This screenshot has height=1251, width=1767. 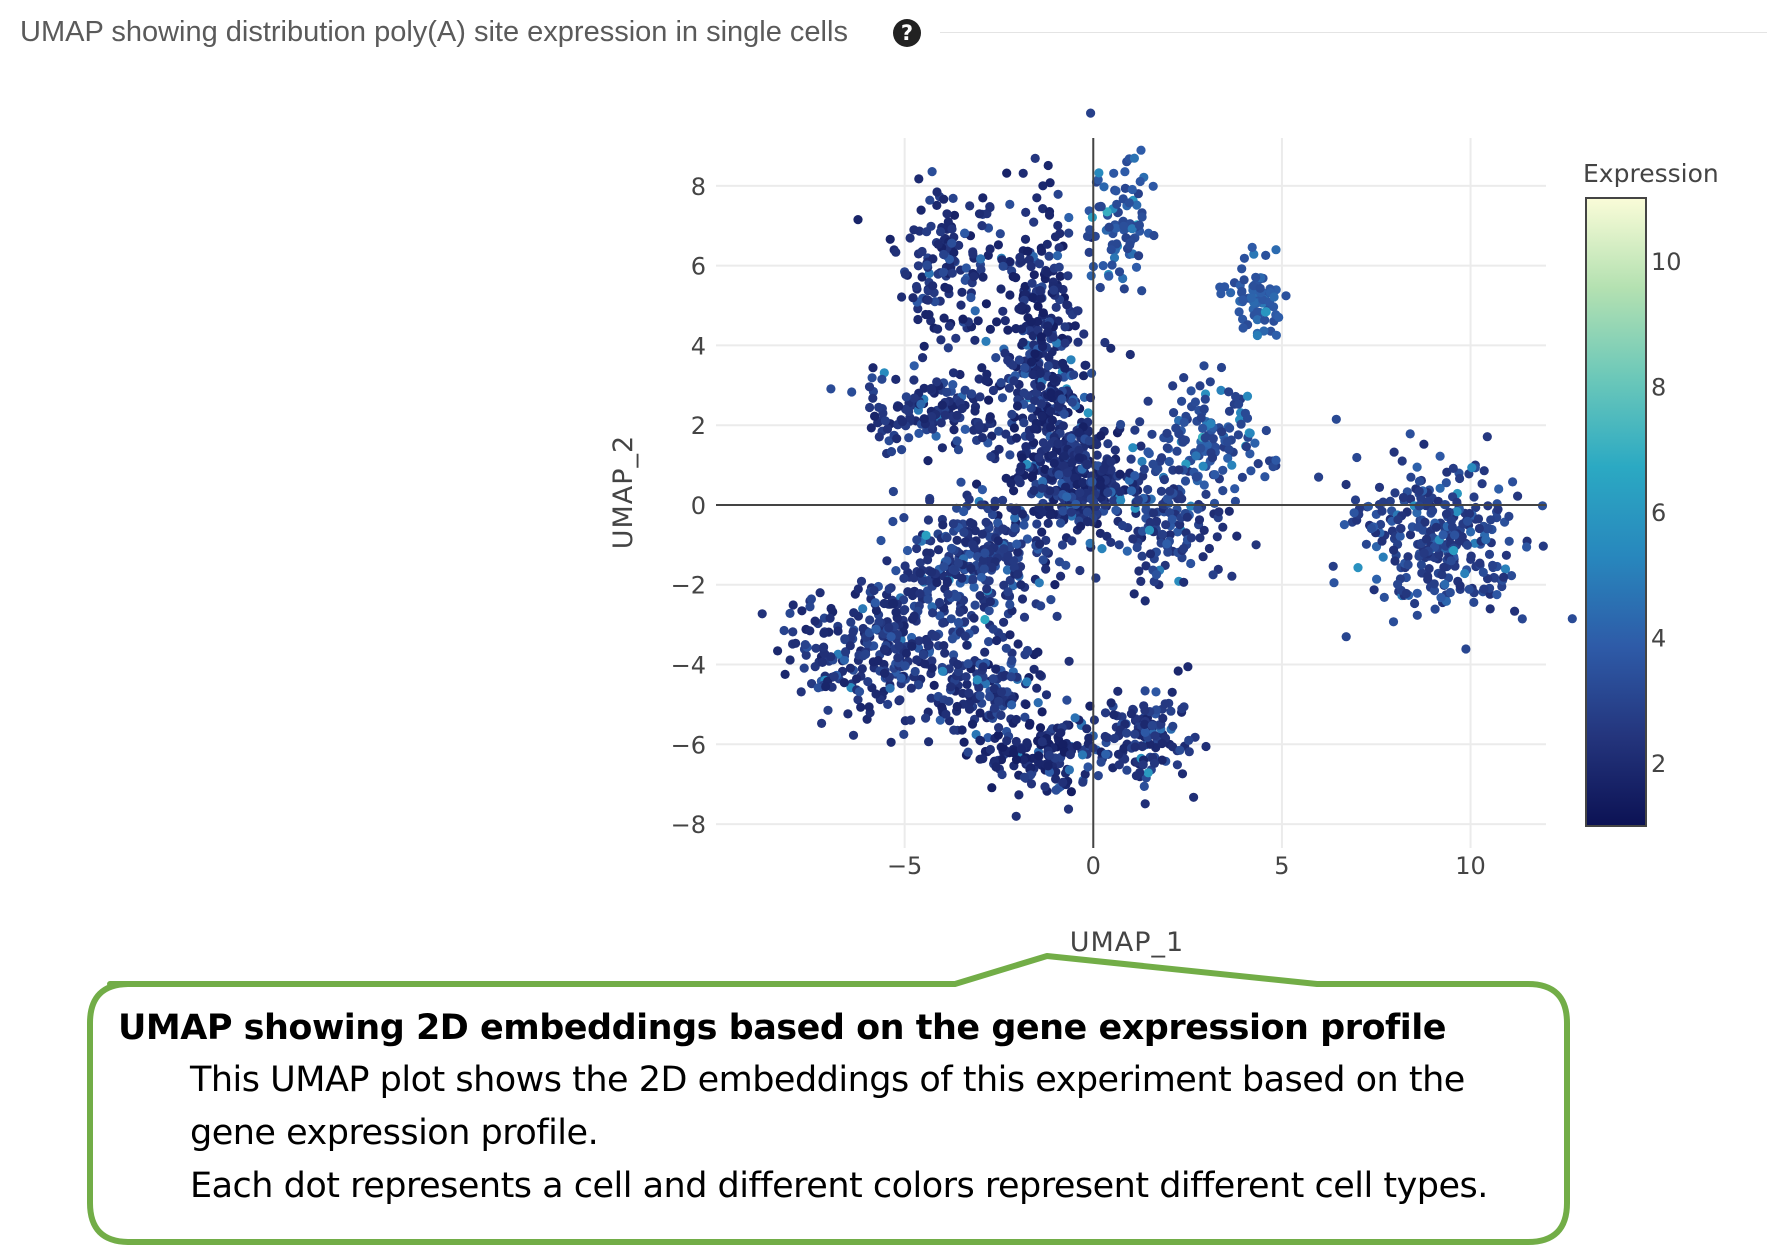 What do you see at coordinates (907, 33) in the screenshot?
I see `question-circle-icon: ?` at bounding box center [907, 33].